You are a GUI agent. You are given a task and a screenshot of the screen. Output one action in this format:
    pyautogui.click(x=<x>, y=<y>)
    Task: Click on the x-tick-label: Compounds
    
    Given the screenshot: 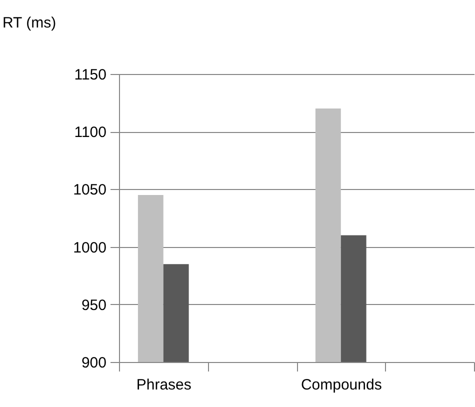 What is the action you would take?
    pyautogui.click(x=341, y=385)
    